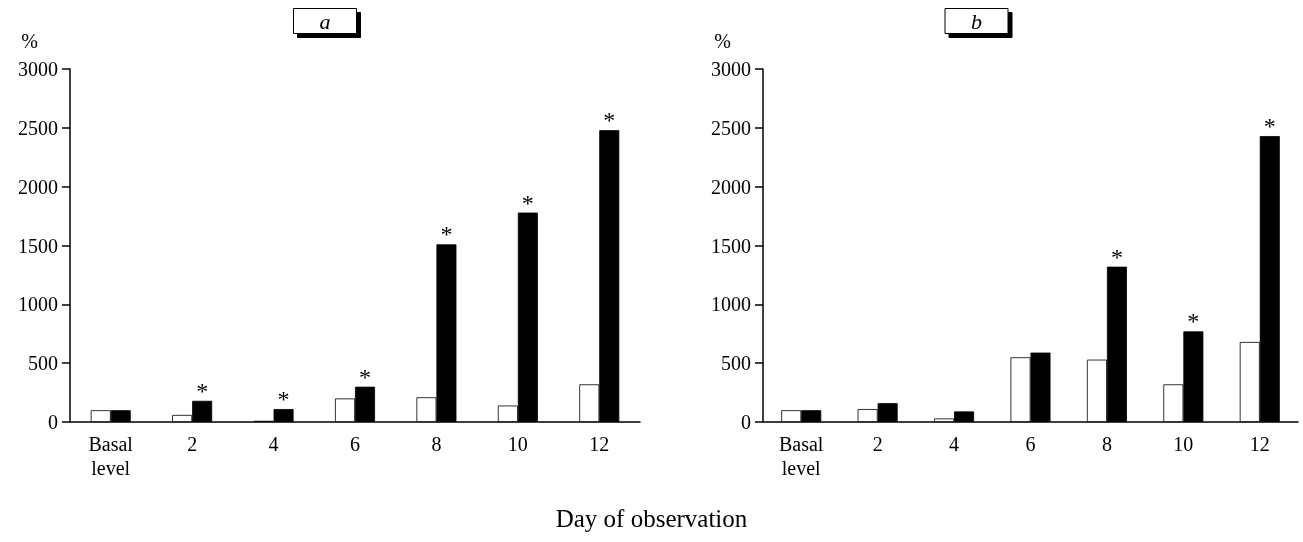 The height and width of the screenshot is (542, 1303). What do you see at coordinates (976, 21) in the screenshot?
I see `chart-title: b` at bounding box center [976, 21].